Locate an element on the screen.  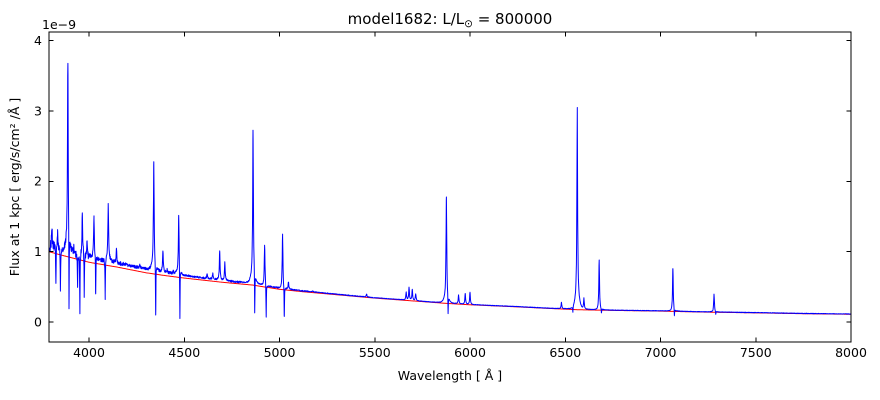
plot-title-prefix: model1682: L/L is located at coordinates (406, 19).